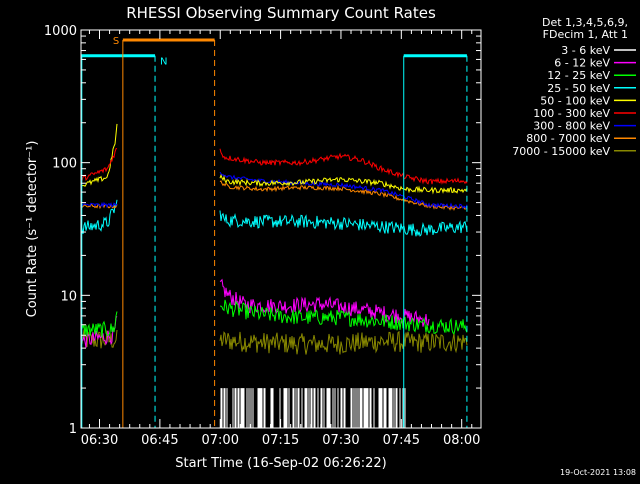 Image resolution: width=640 pixels, height=484 pixels. Describe the element at coordinates (575, 100) in the screenshot. I see `legend-label: 50 - 100 keV` at that location.